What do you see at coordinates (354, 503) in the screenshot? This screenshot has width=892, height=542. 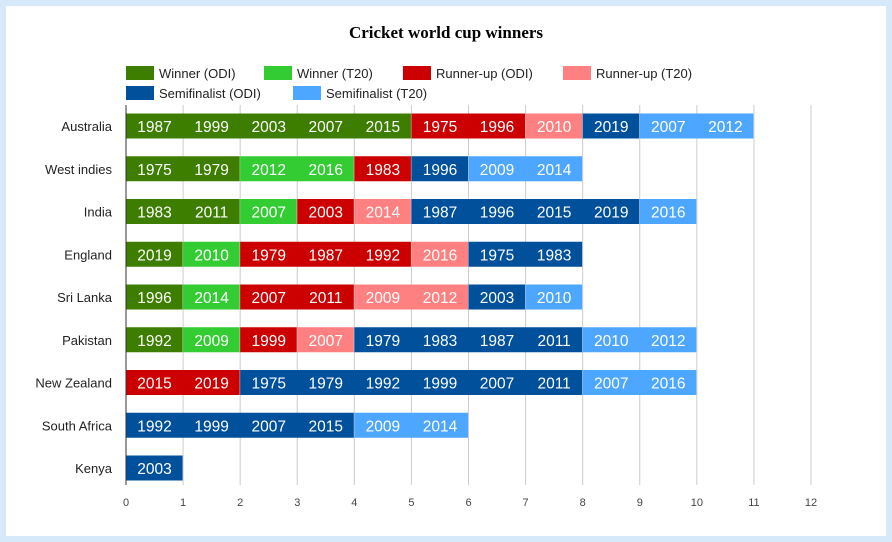 I see `x-tick-label: 4` at bounding box center [354, 503].